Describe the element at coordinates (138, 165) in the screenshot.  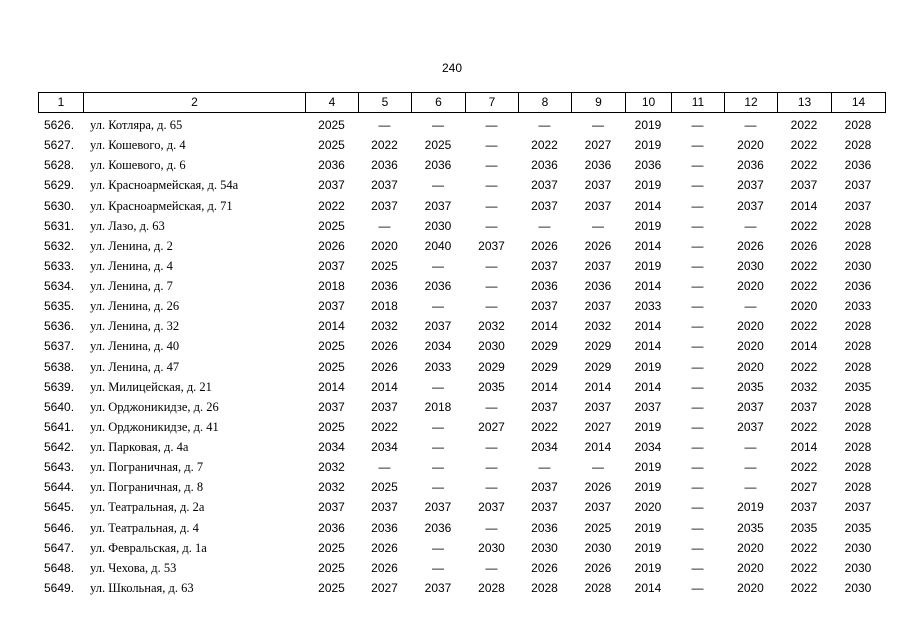
I see `address: ул. Кошевого, д. 6` at that location.